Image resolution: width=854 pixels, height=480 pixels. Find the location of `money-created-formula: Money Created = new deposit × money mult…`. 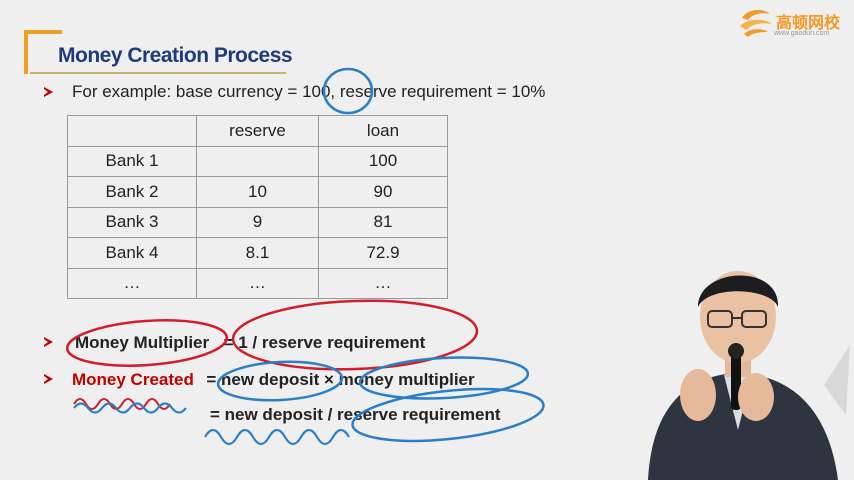

money-created-formula: Money Created = new deposit × money mult… is located at coordinates (273, 380).